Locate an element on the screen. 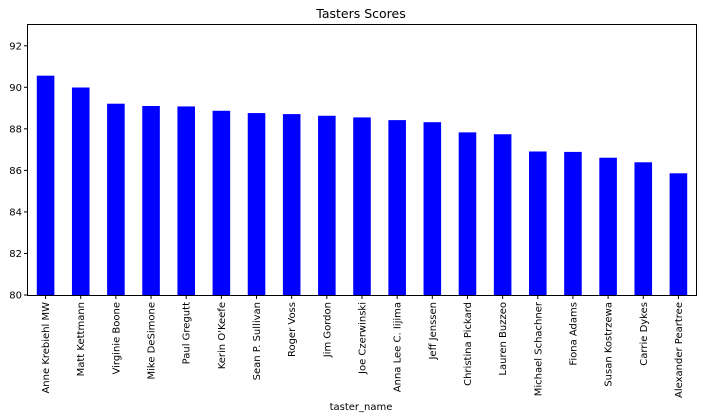  x-tick-label: Christina Pickard is located at coordinates (468, 344).